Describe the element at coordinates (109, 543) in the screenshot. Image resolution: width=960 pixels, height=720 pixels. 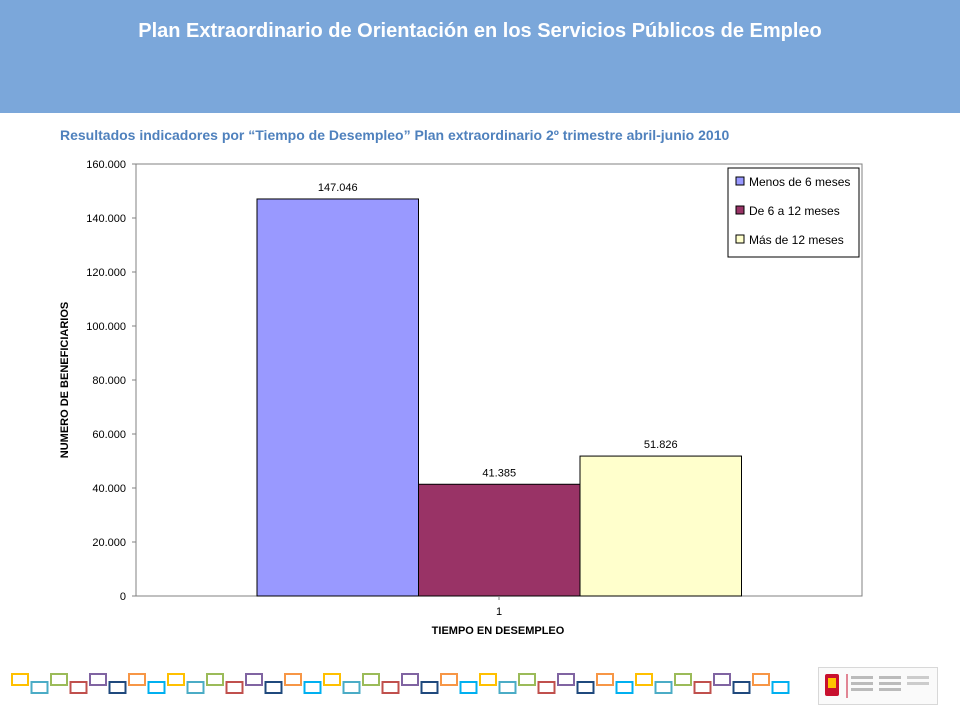
I see `y-tick-label: 20.000` at that location.